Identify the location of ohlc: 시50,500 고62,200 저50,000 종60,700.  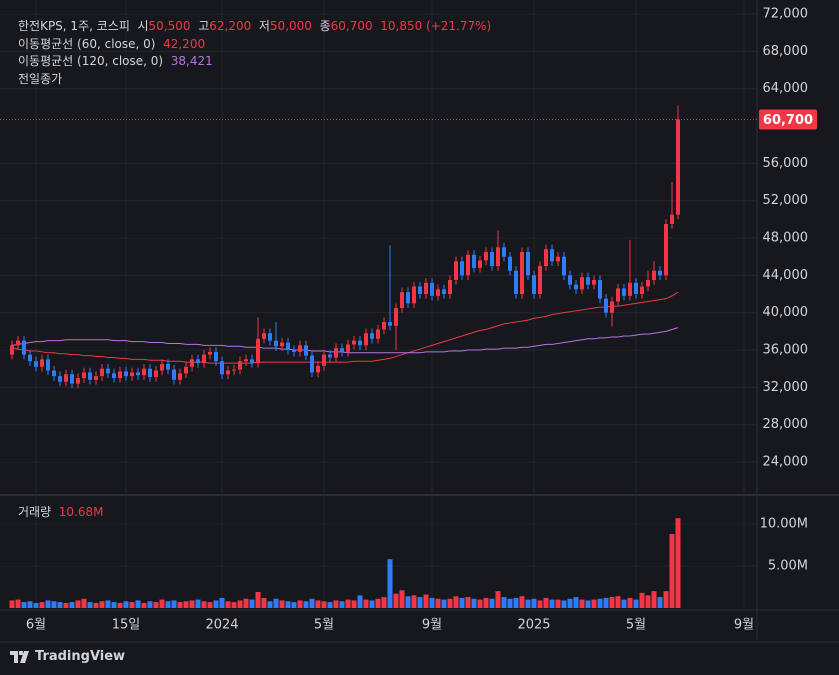
(259, 26).